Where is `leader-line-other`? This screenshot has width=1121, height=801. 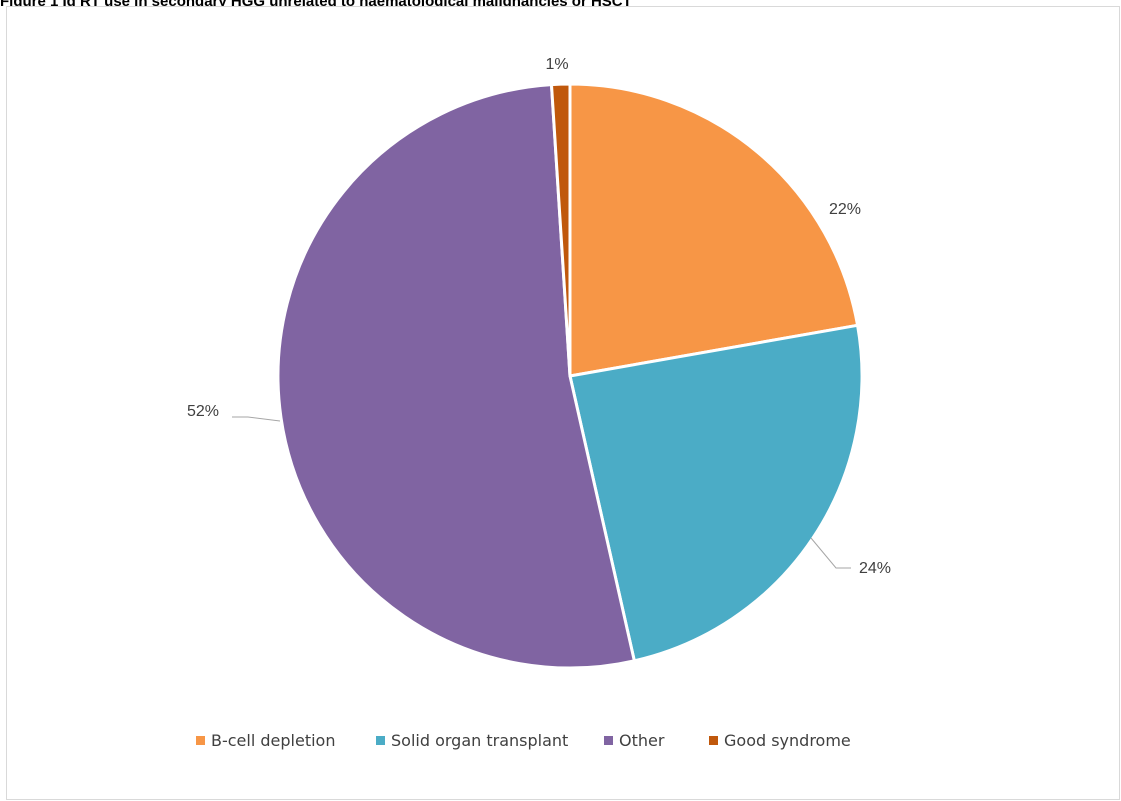
leader-line-other is located at coordinates (256, 419).